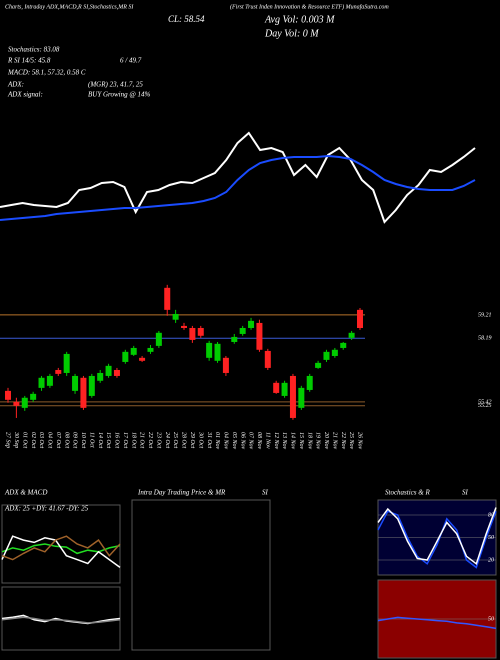  I want to click on header-text: Stochastics: 83.08, so click(34, 50).